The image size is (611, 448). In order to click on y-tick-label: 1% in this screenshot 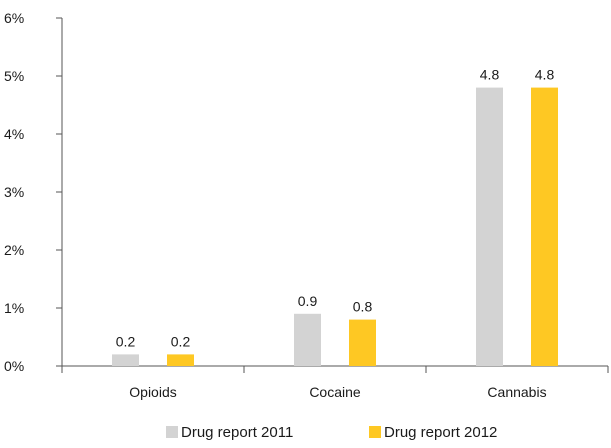, I will do `click(14, 308)`.